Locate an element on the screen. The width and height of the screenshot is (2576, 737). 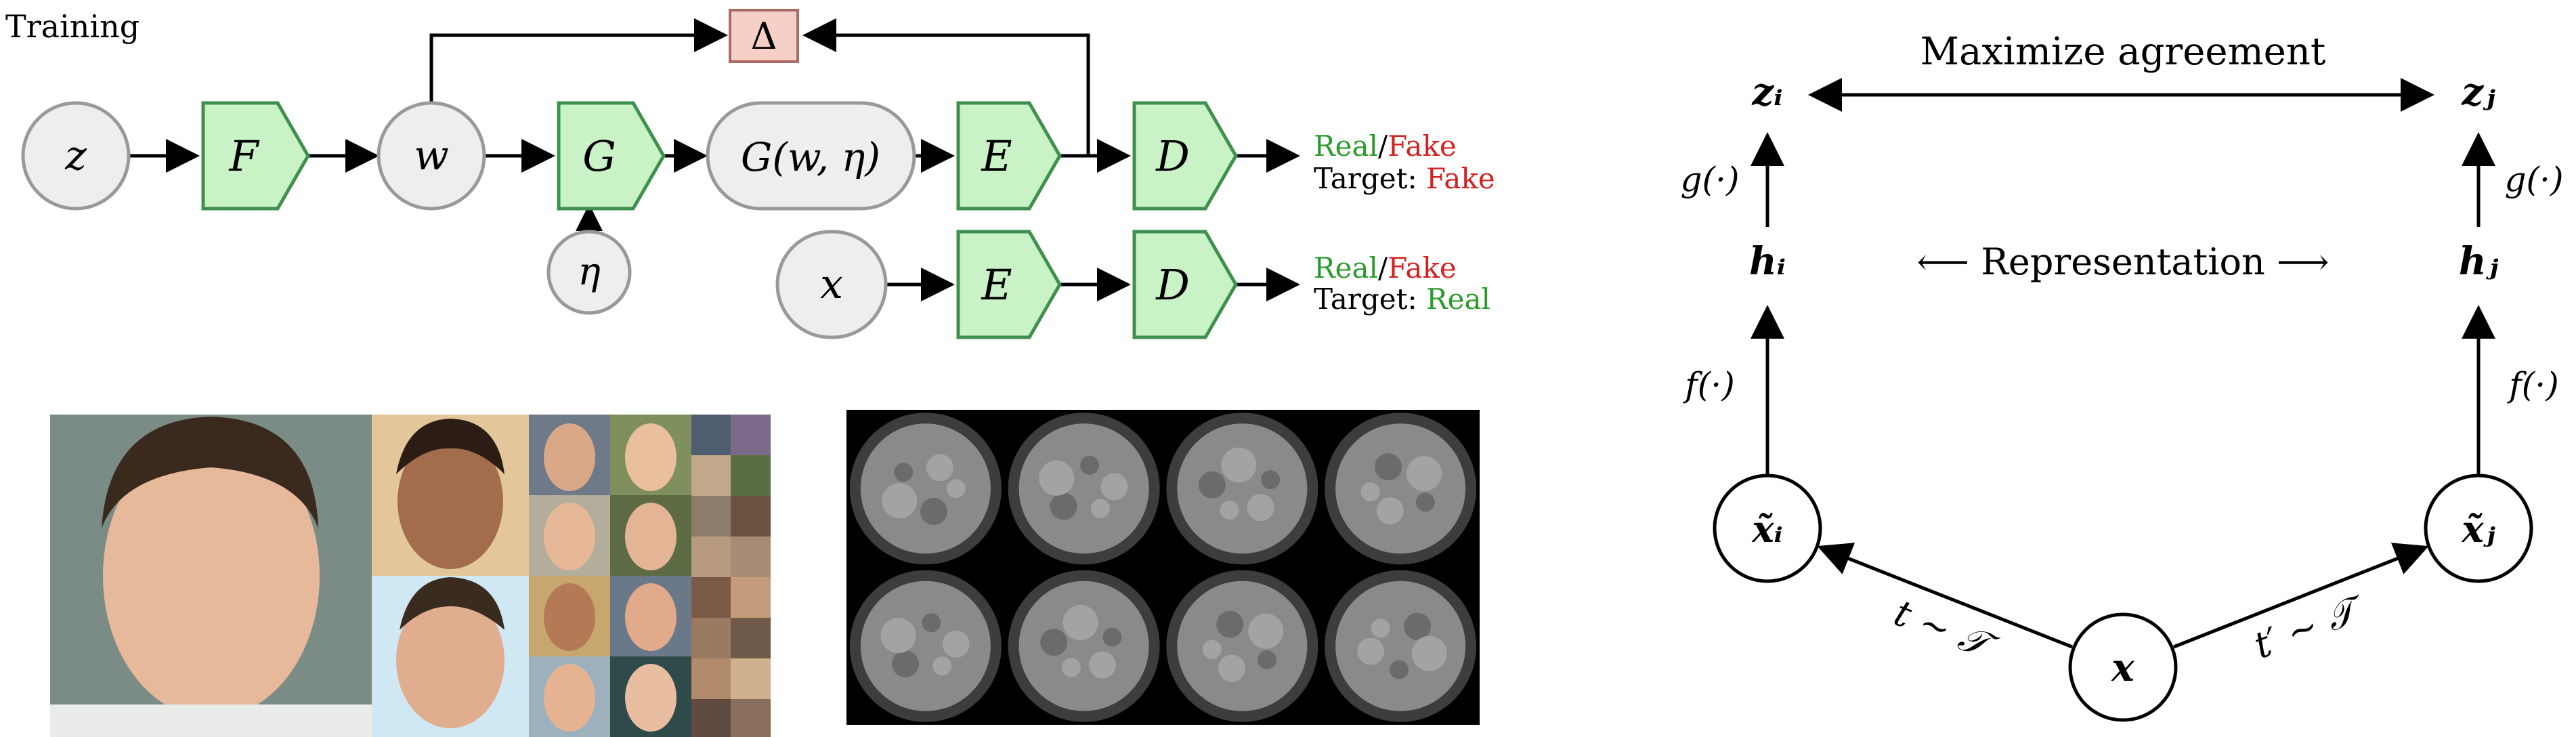
node-x-input is located at coordinates (2123, 667).